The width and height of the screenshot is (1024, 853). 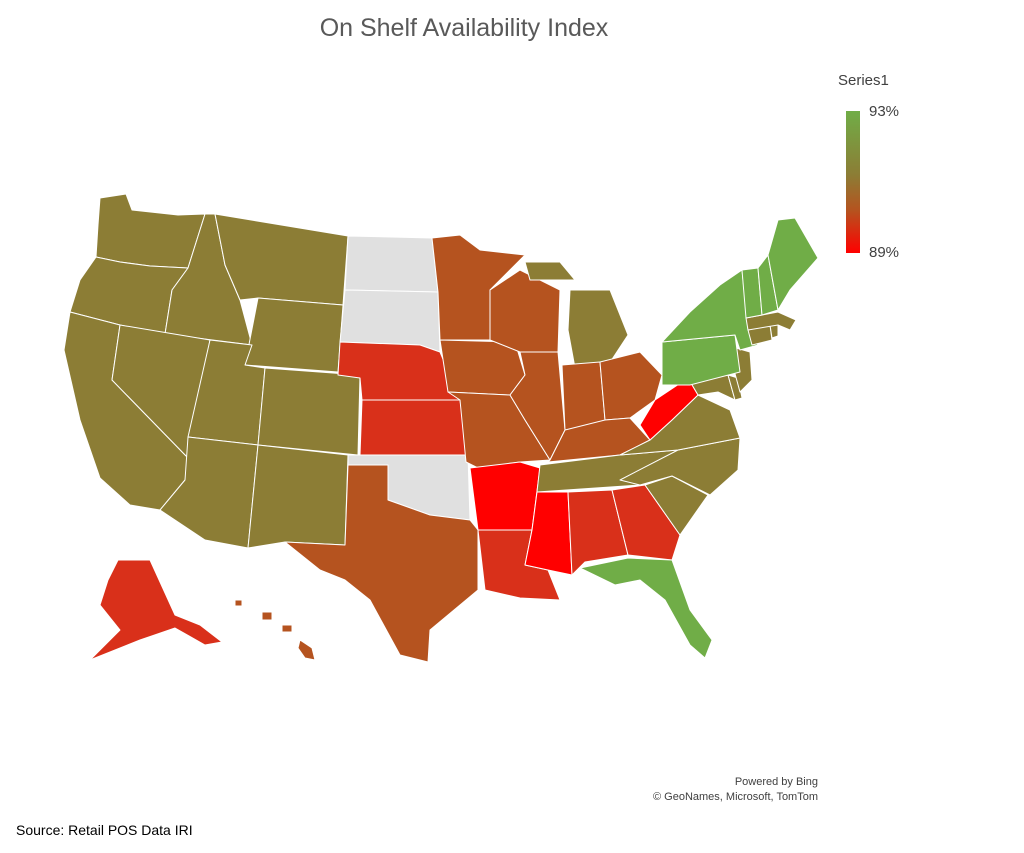 What do you see at coordinates (537, 406) in the screenshot?
I see `state-illinois` at bounding box center [537, 406].